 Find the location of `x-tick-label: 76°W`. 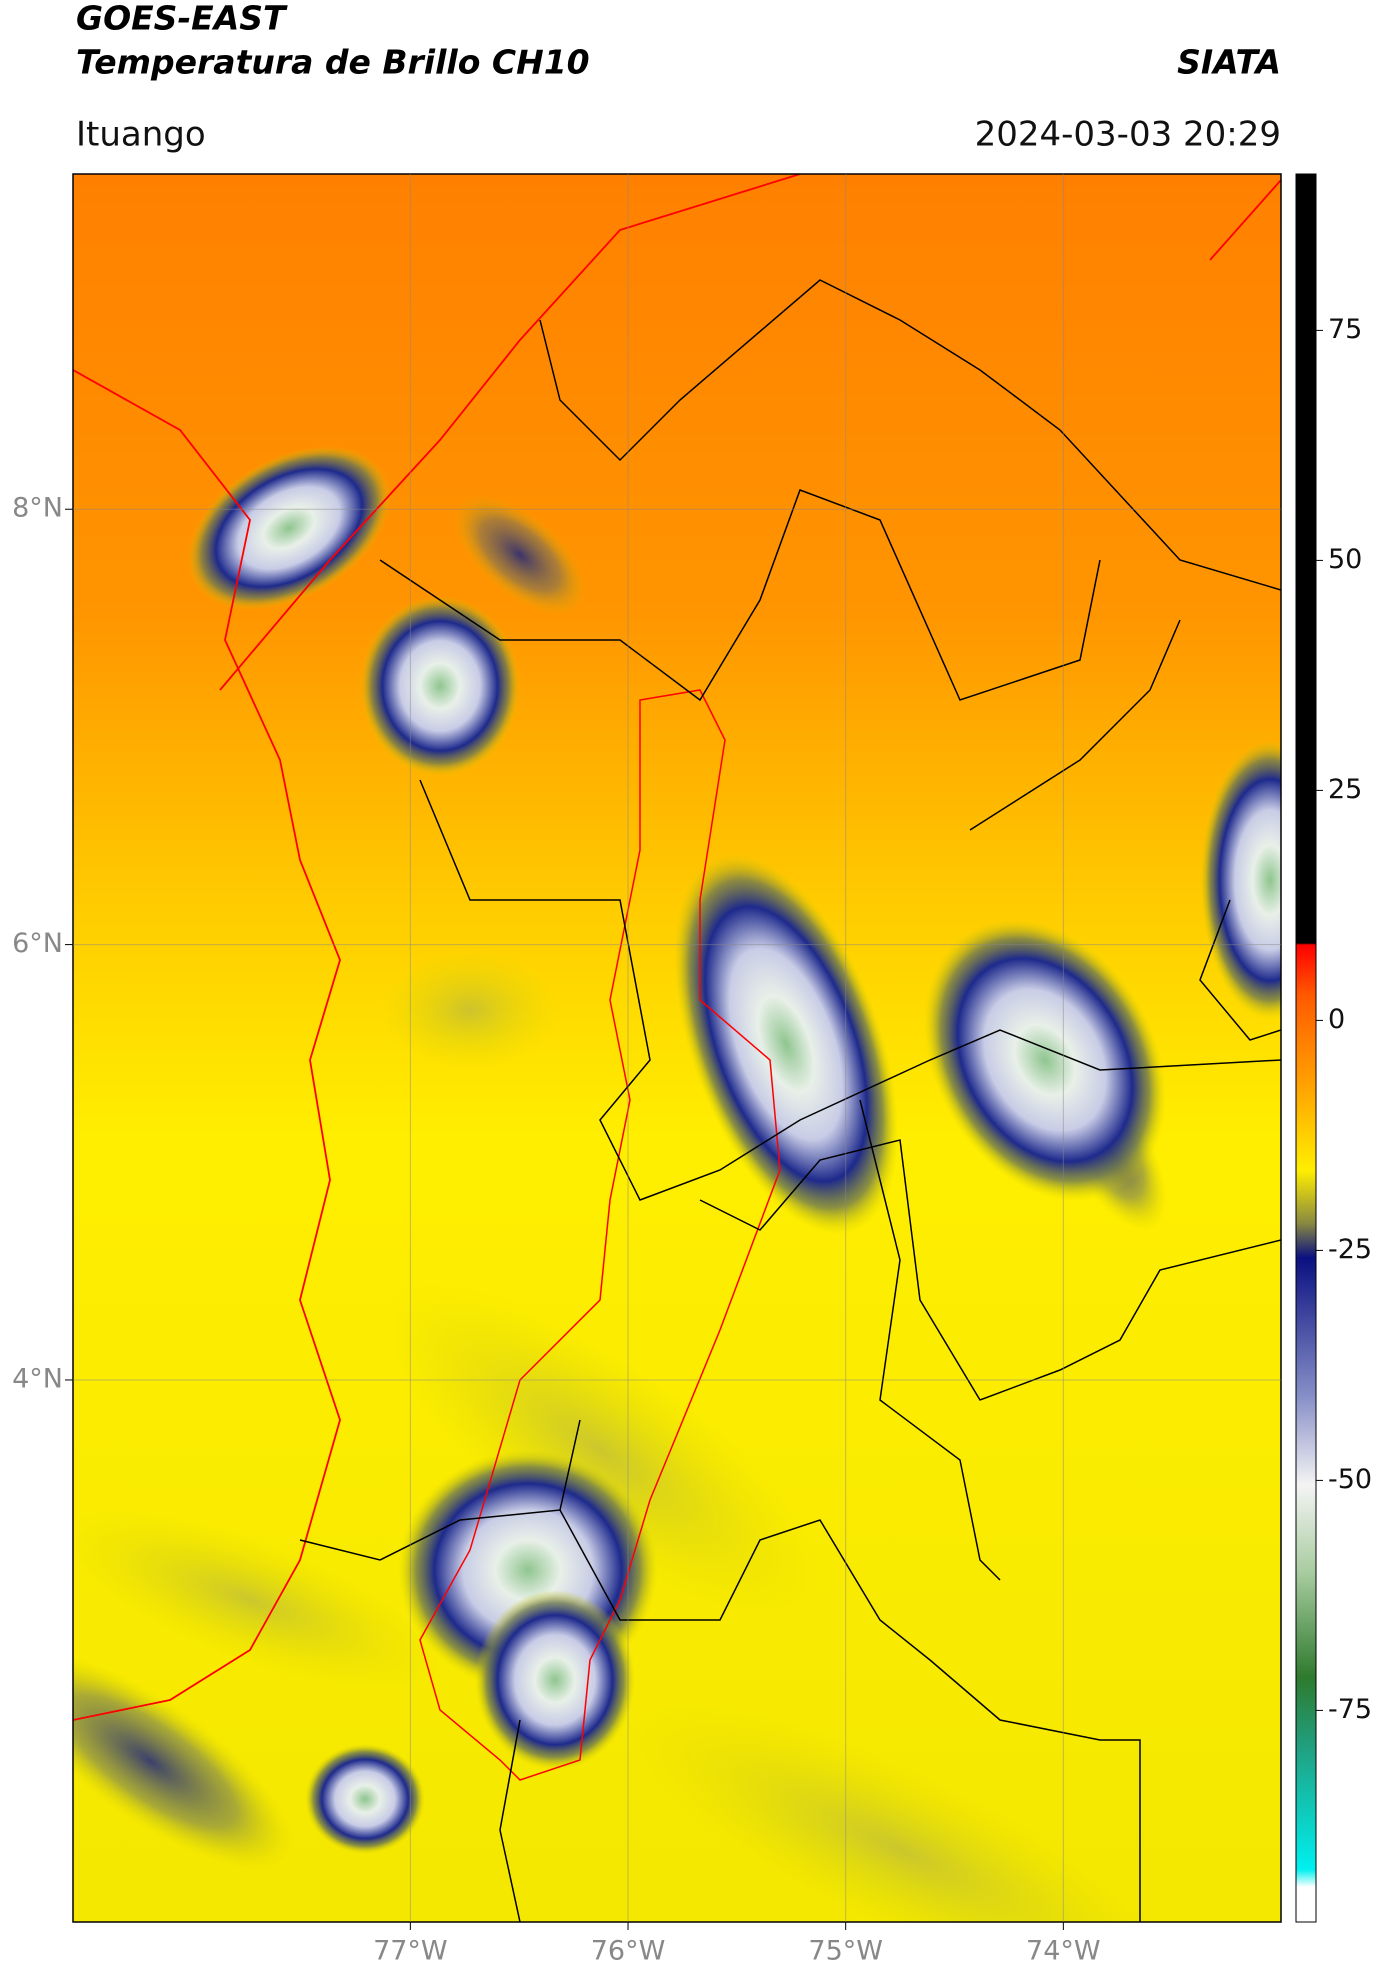

x-tick-label: 76°W is located at coordinates (628, 1951).